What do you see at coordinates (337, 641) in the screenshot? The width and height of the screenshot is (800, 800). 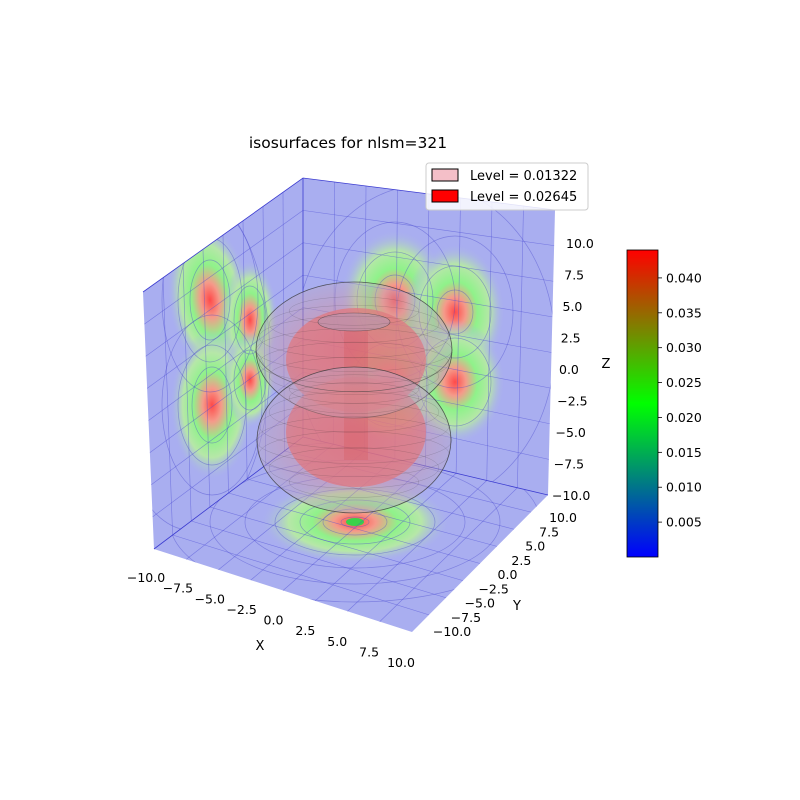 I see `x-tick-label: 5.0` at bounding box center [337, 641].